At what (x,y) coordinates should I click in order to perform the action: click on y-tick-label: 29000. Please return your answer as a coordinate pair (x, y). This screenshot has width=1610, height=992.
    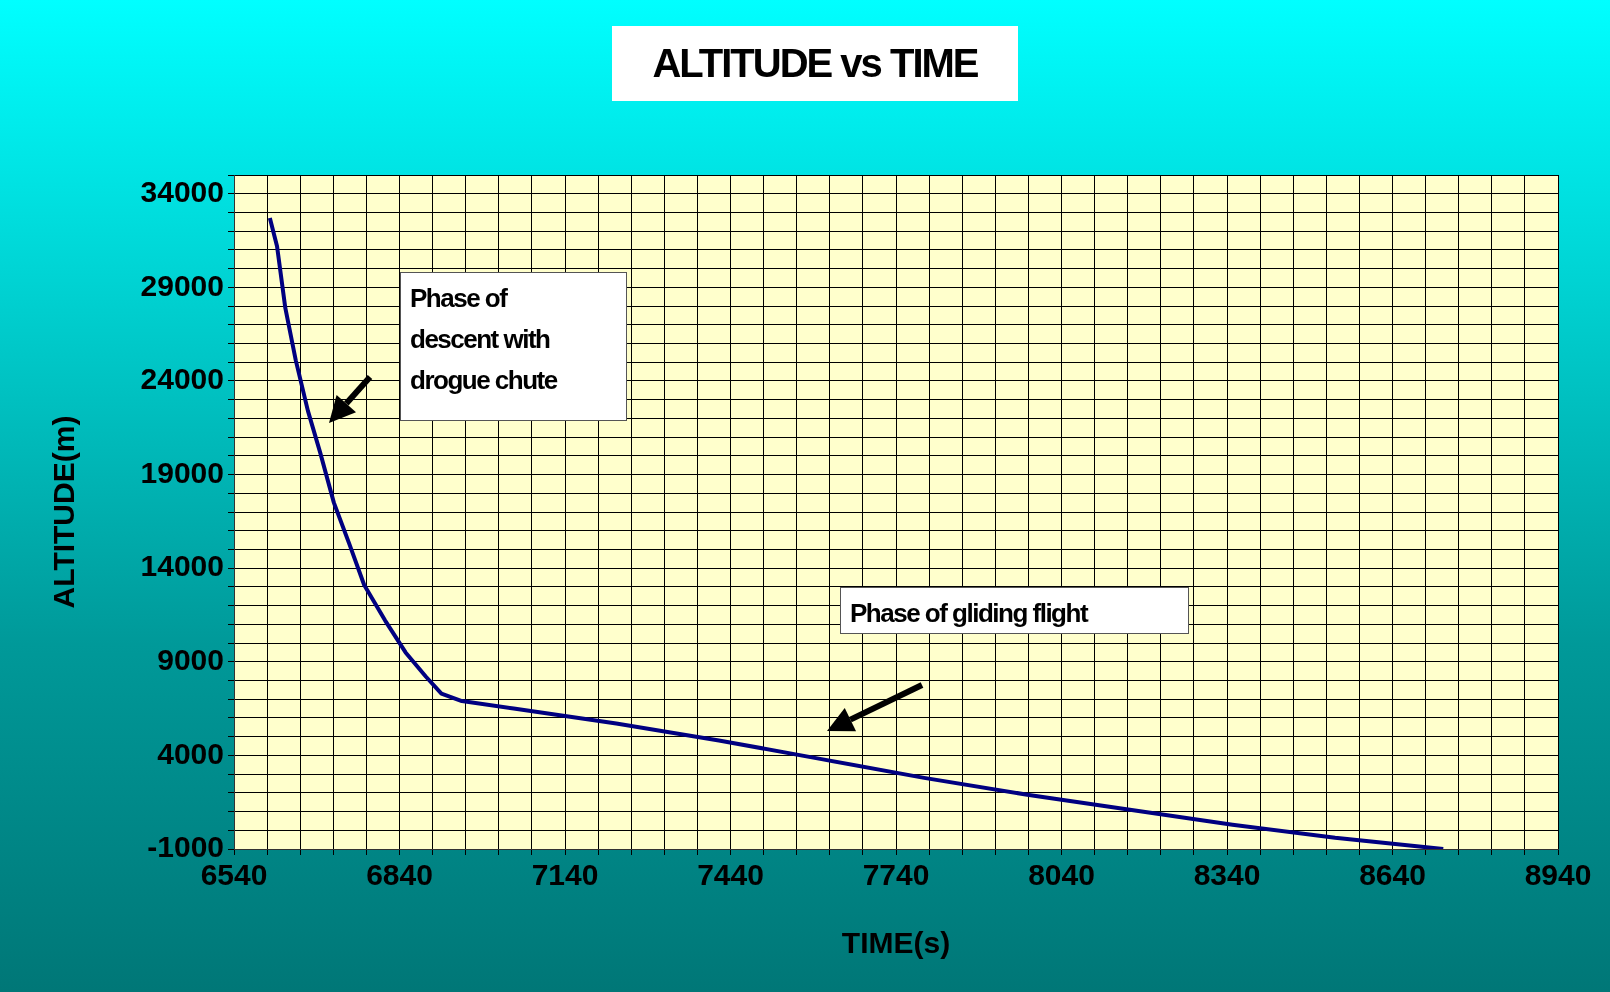
    Looking at the image, I should click on (182, 285).